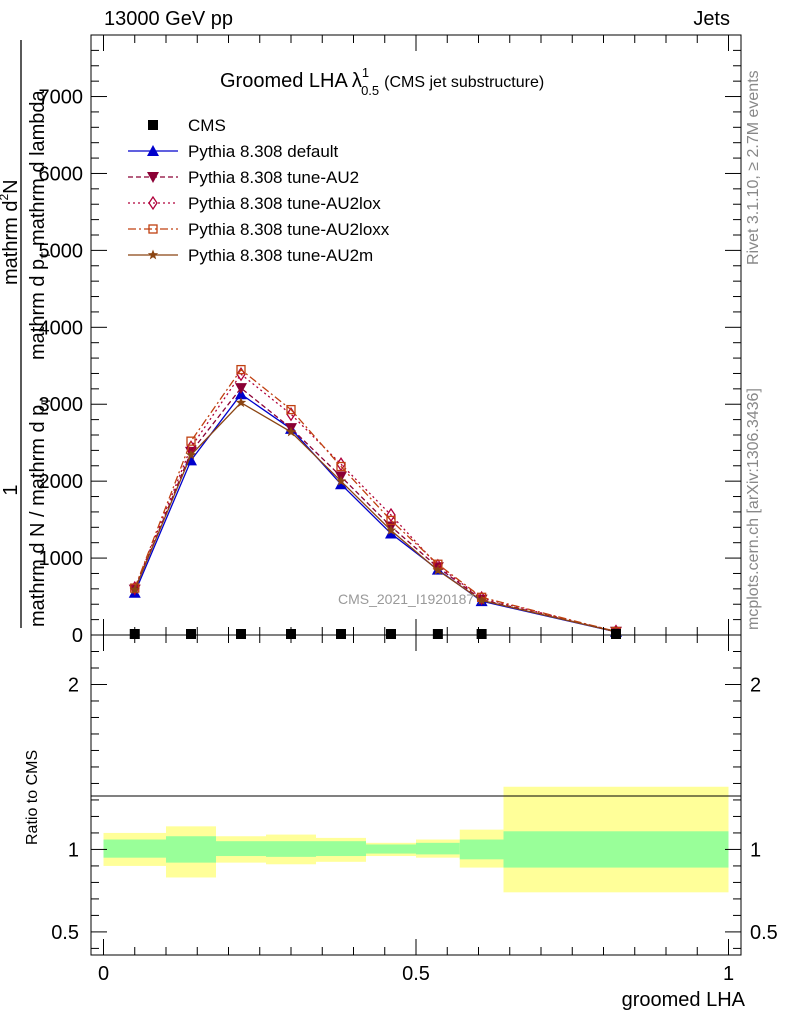  I want to click on ylabel-numerator-sup: 2, so click(5, 197).